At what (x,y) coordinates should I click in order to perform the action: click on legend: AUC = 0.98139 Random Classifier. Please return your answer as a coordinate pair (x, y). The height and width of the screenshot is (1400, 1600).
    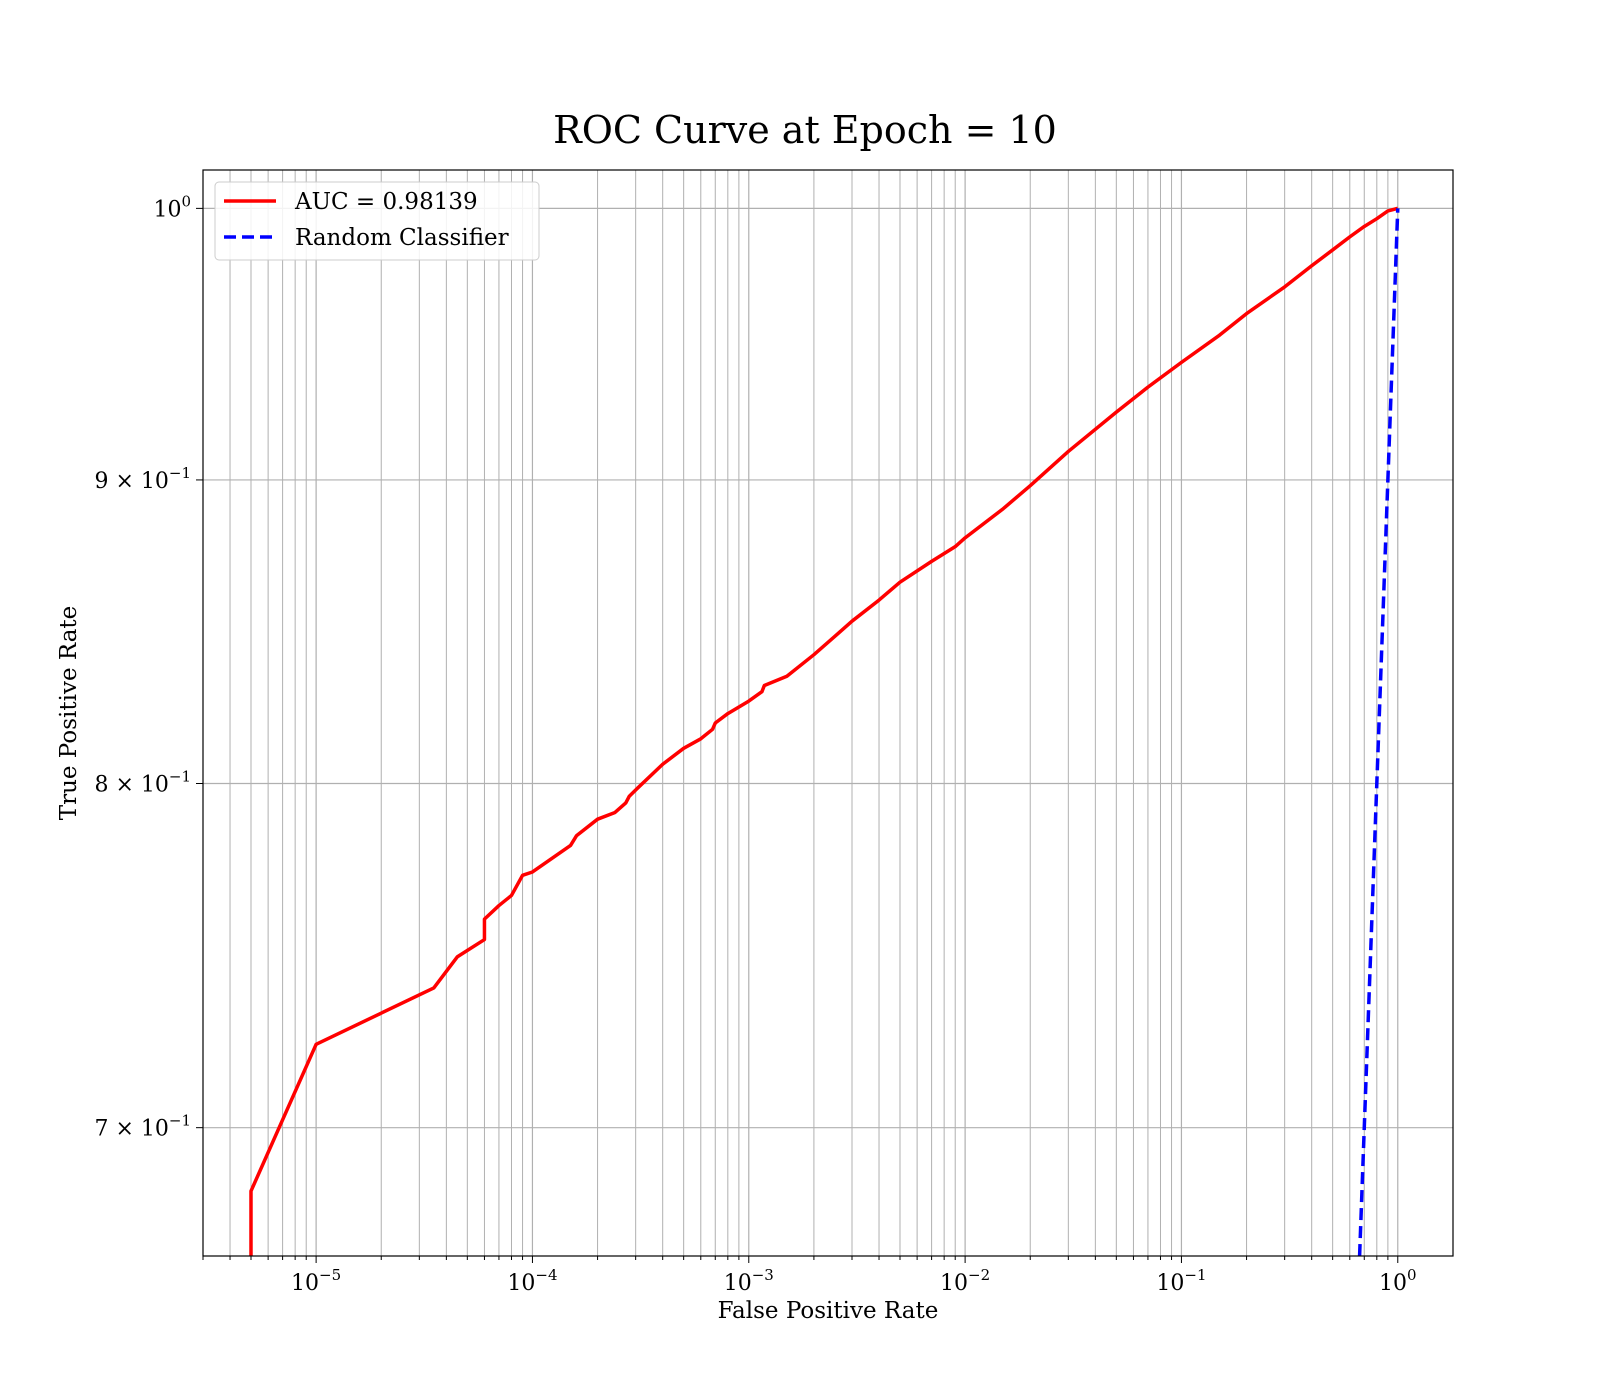
    Looking at the image, I should click on (377, 221).